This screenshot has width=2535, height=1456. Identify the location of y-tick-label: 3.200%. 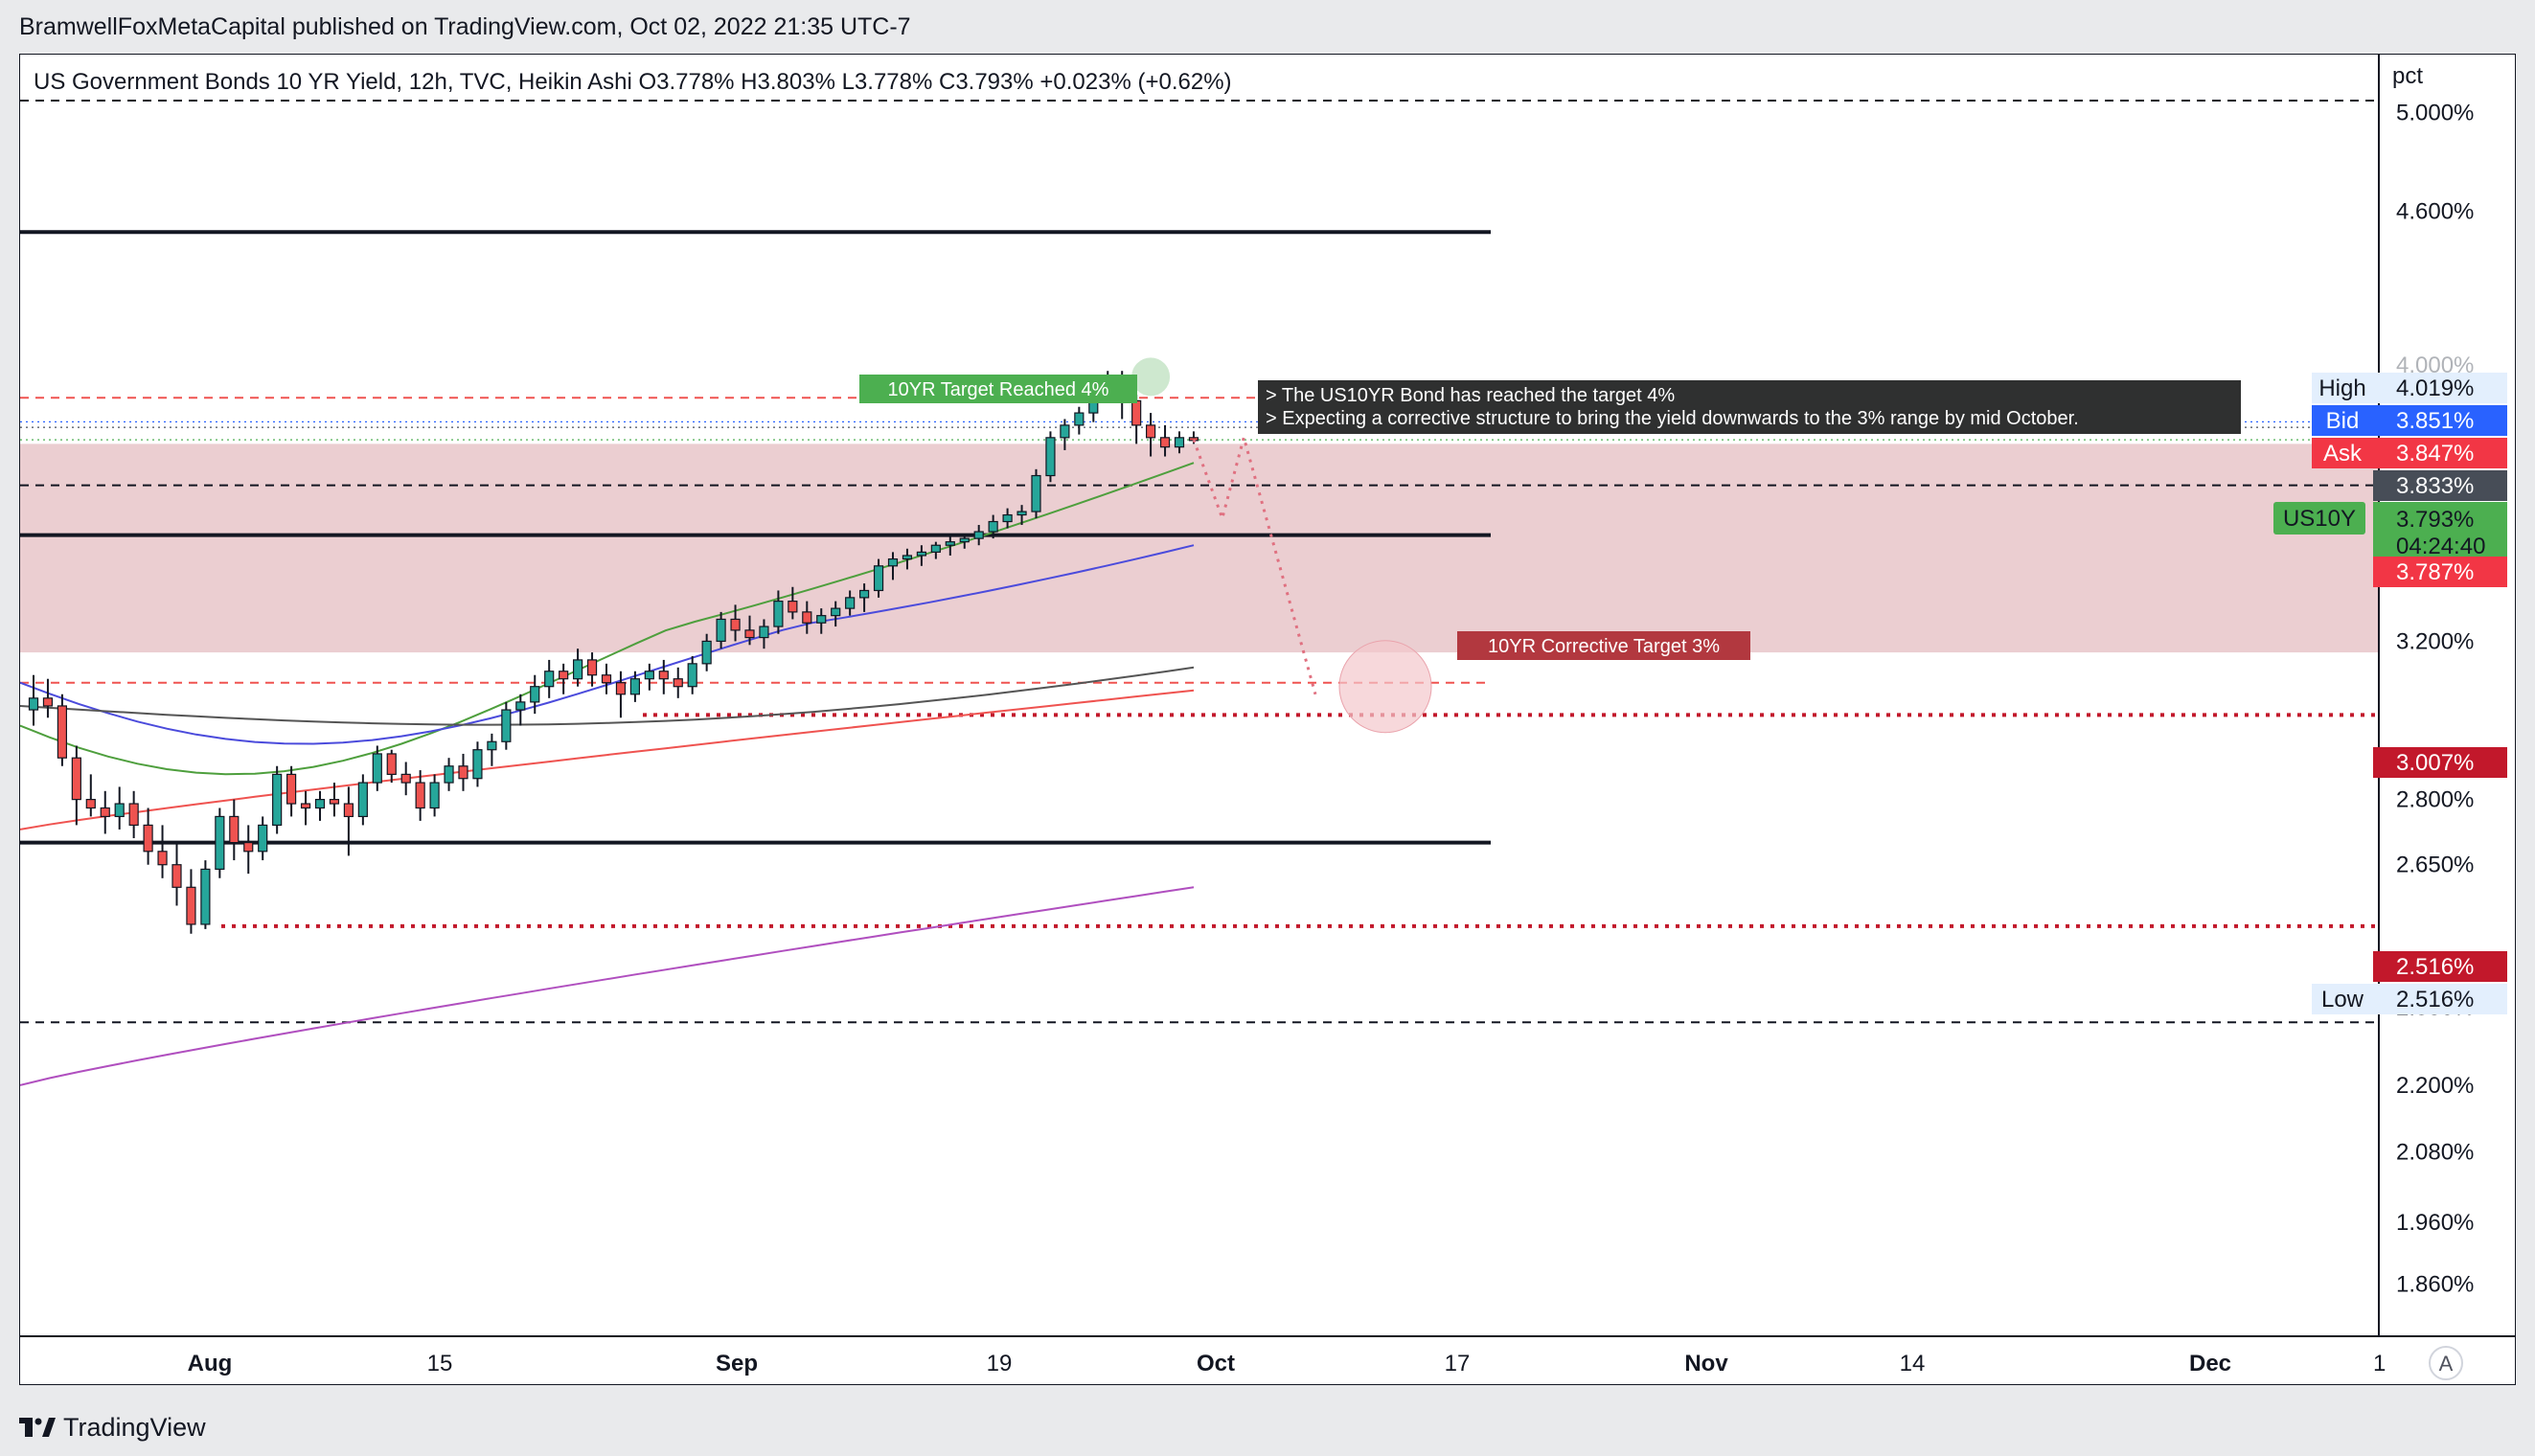
(2435, 641).